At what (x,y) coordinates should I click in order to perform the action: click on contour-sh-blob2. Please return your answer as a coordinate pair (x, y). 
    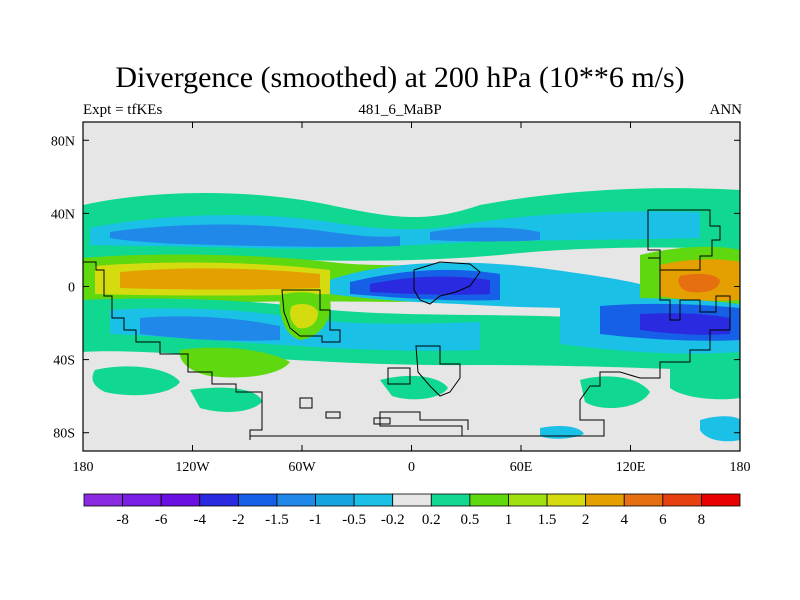
    Looking at the image, I should click on (136, 381).